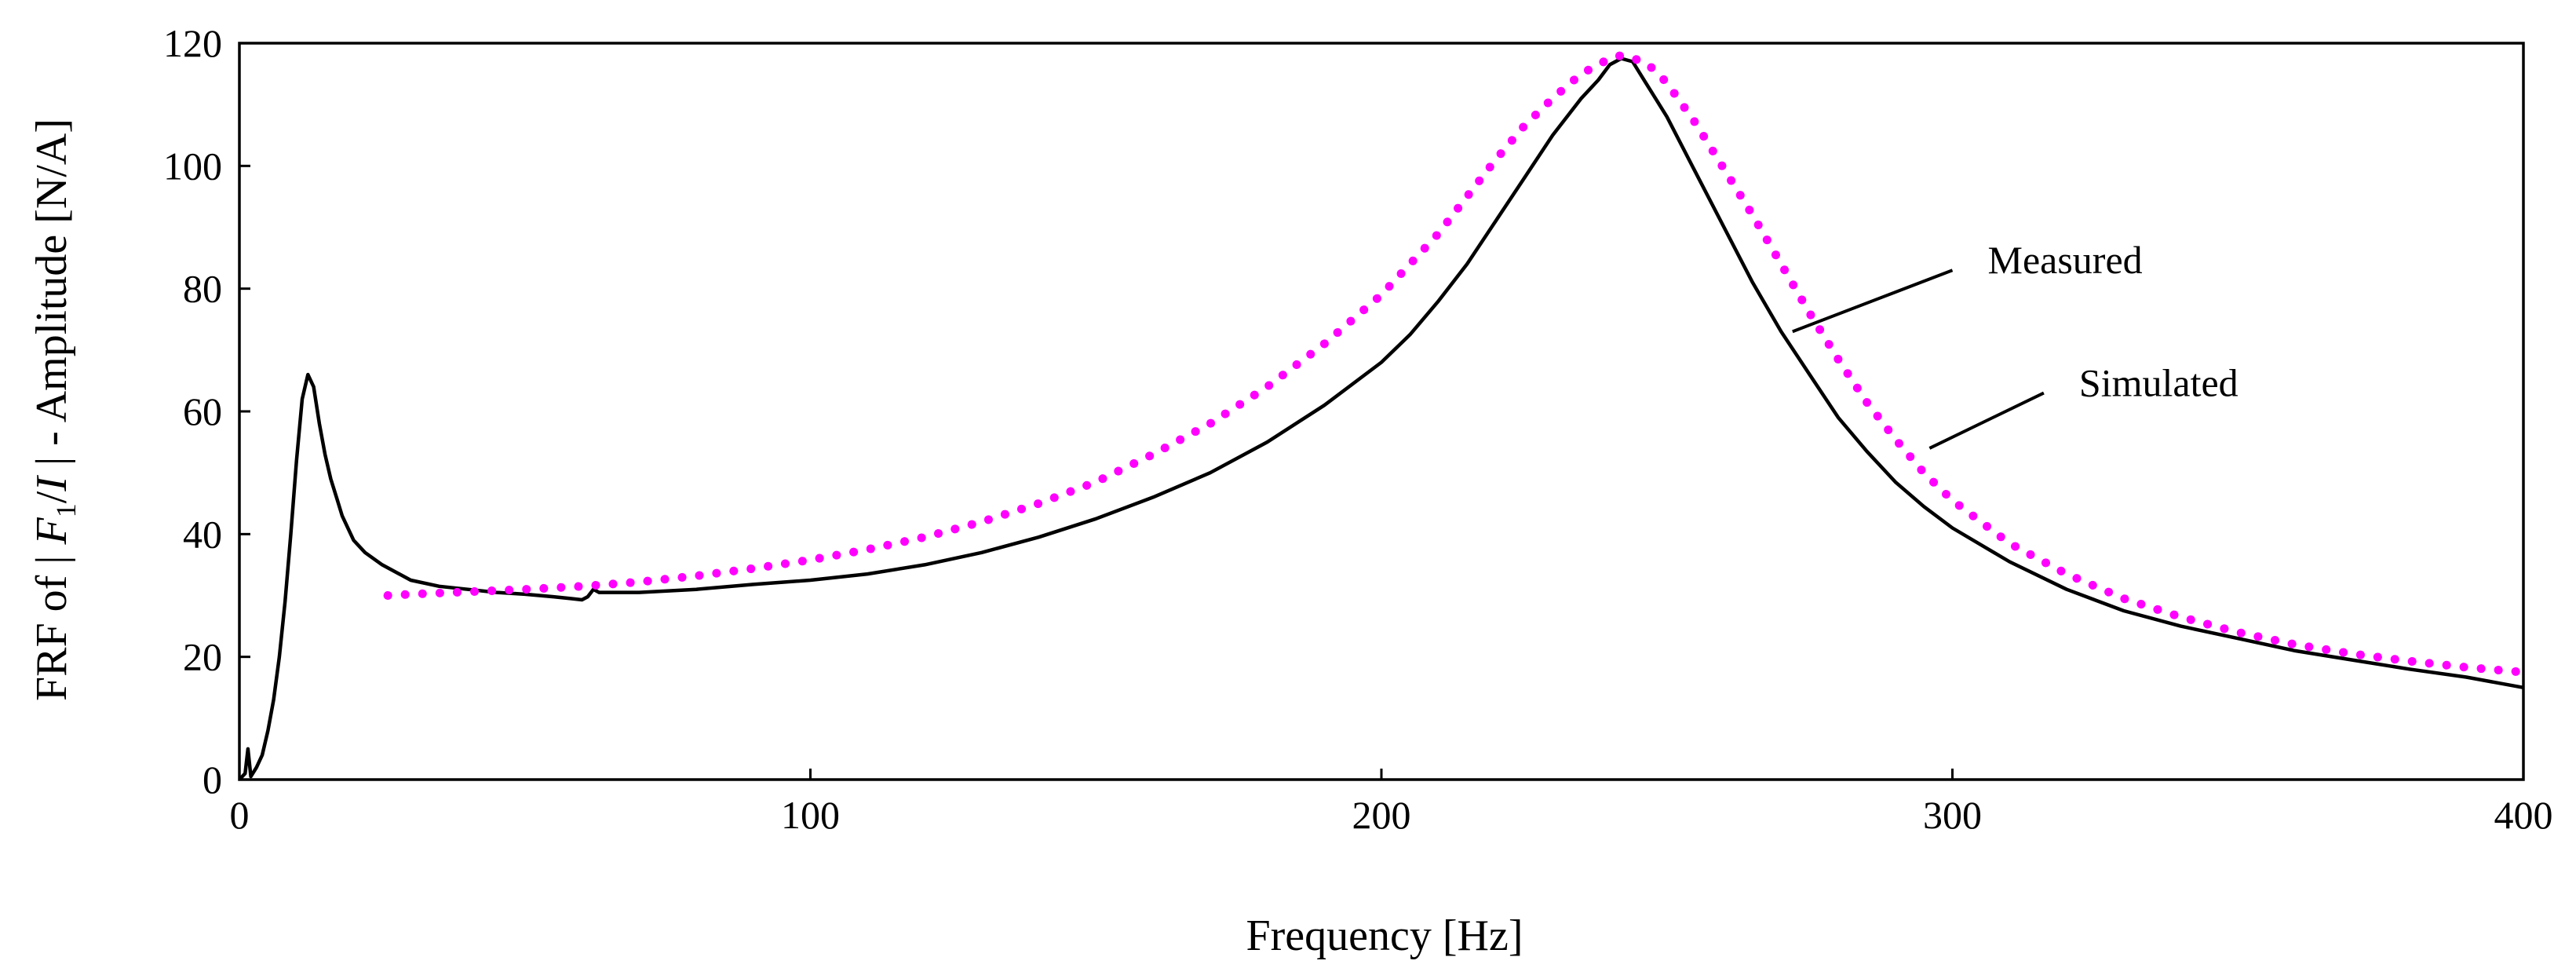 The width and height of the screenshot is (2576, 979). Describe the element at coordinates (51, 483) in the screenshot. I see `y-axis-title-symbol2: I` at that location.